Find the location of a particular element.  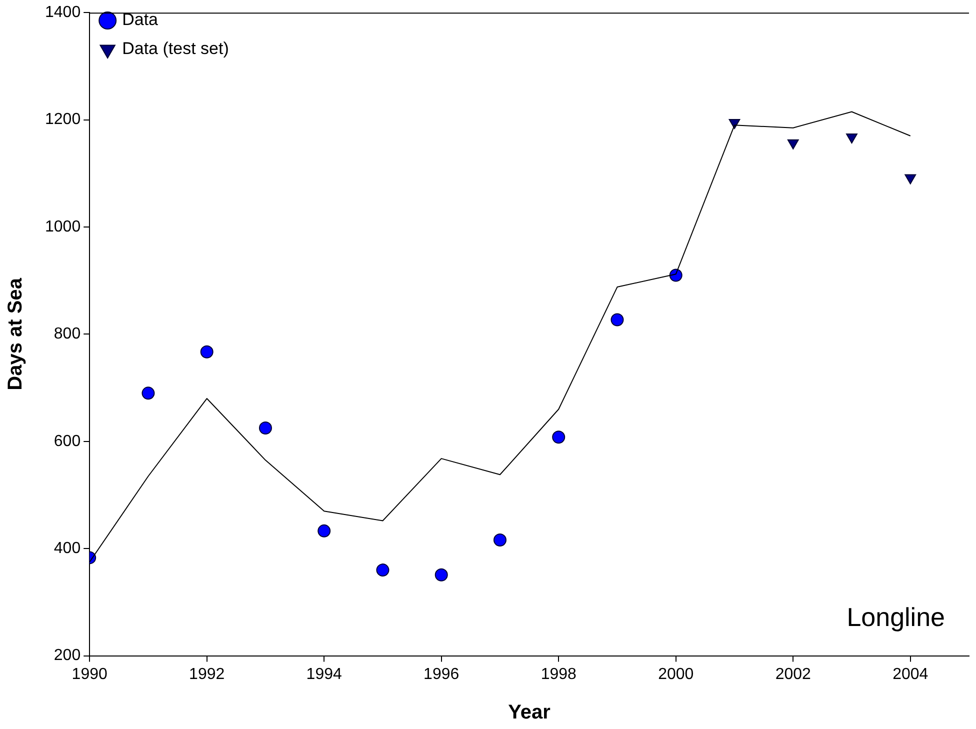

y-tick-label: 1400 is located at coordinates (63, 13).